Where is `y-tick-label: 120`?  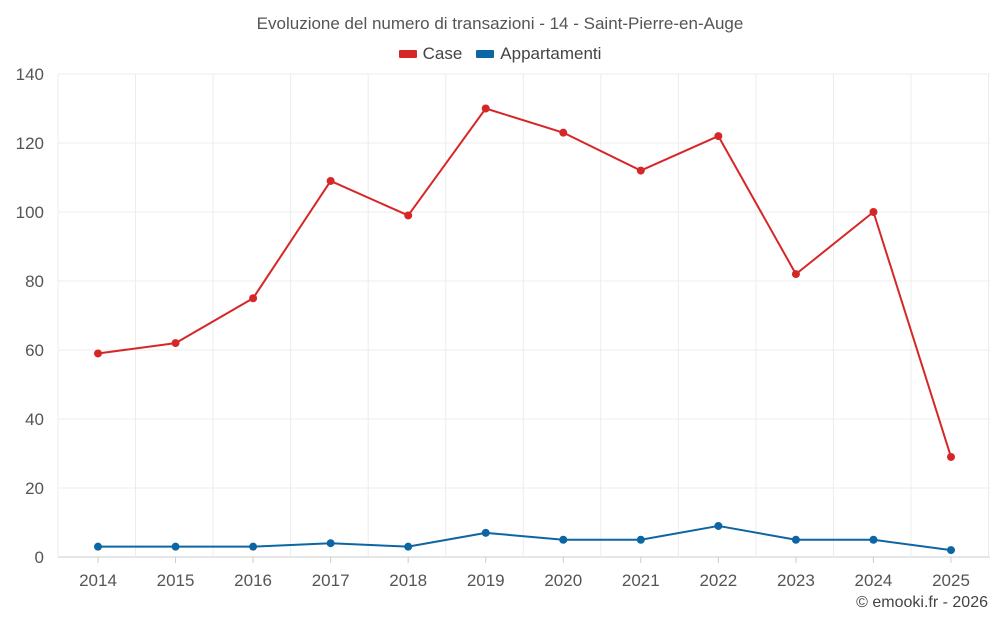
y-tick-label: 120 is located at coordinates (30, 143).